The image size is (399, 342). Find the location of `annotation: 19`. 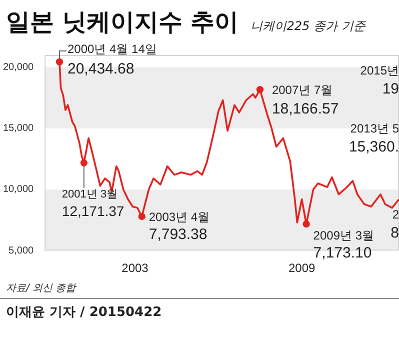

annotation: 19 is located at coordinates (390, 89).